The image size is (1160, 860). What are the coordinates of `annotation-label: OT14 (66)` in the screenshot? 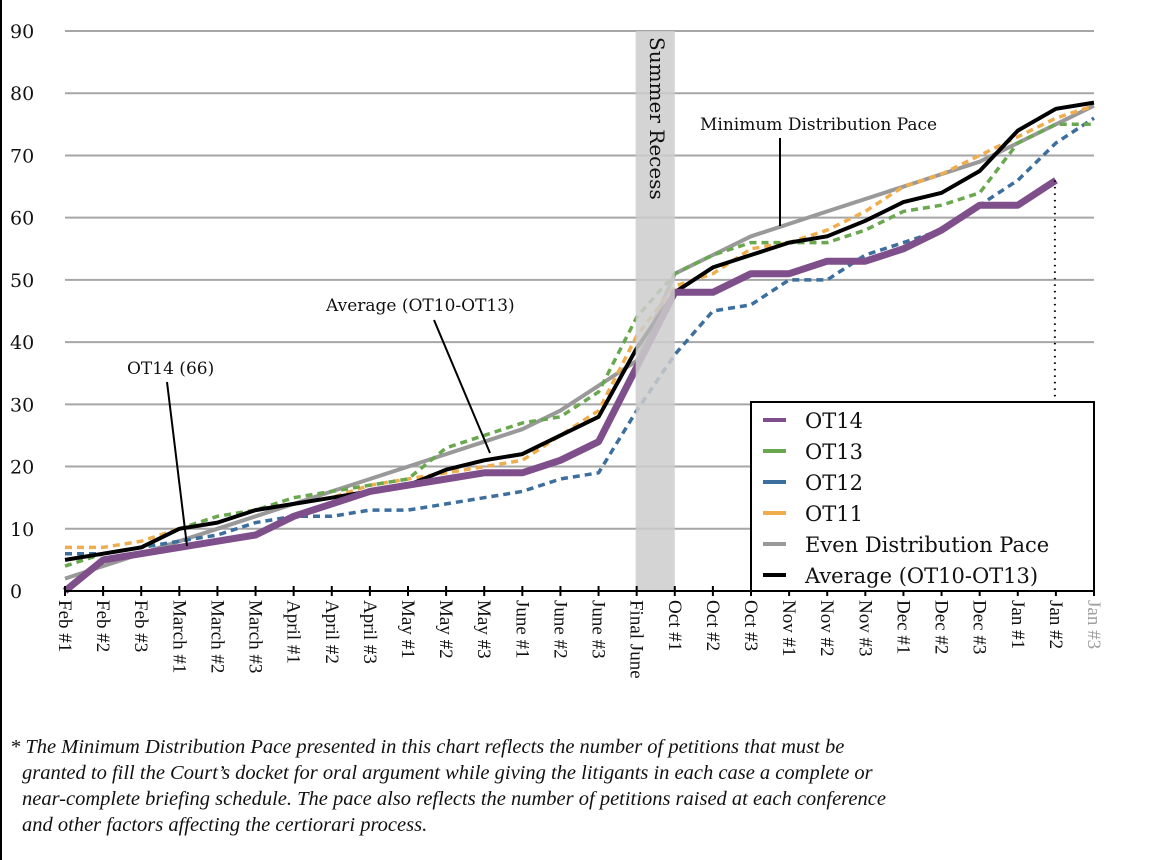 It's located at (170, 369).